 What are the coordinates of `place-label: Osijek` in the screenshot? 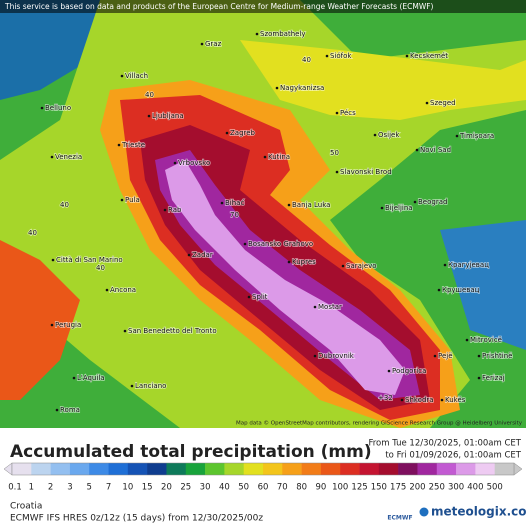 It's located at (389, 135).